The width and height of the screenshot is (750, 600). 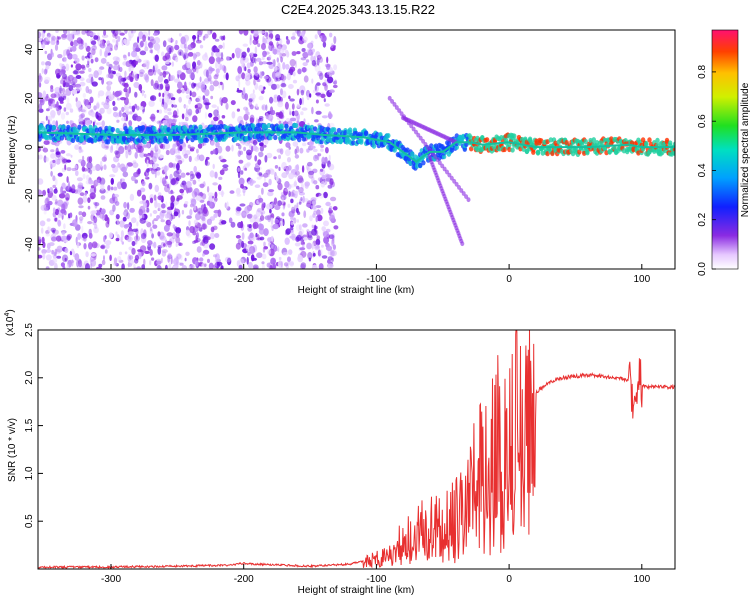 I want to click on colorbar-tick-label: 0.4, so click(x=702, y=170).